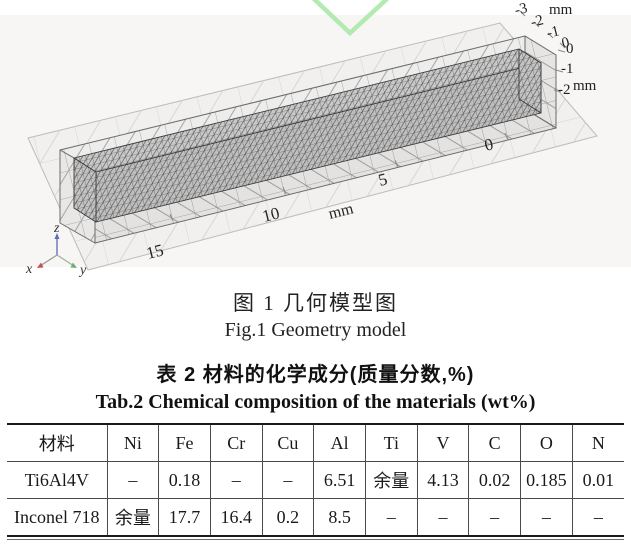  I want to click on triad-y-label: y, so click(82, 270).